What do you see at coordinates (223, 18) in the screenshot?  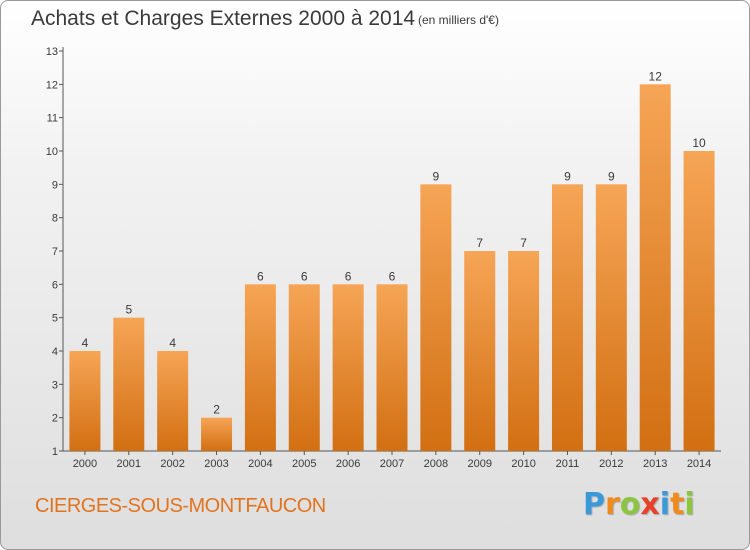 I see `chart-title: Achats et Charges Externes 2000 à 2014` at bounding box center [223, 18].